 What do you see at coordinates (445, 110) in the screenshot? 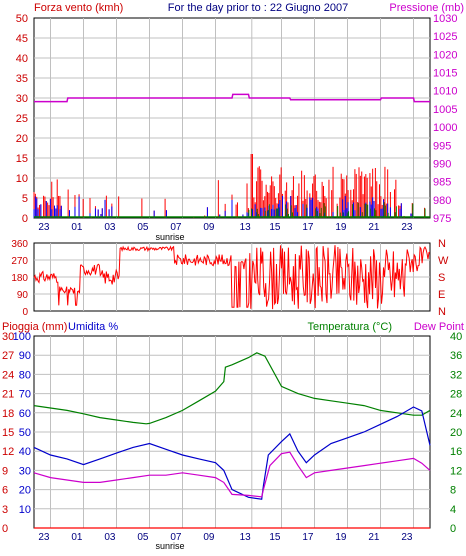
I see `pressure-tick-label: 1005` at bounding box center [445, 110].